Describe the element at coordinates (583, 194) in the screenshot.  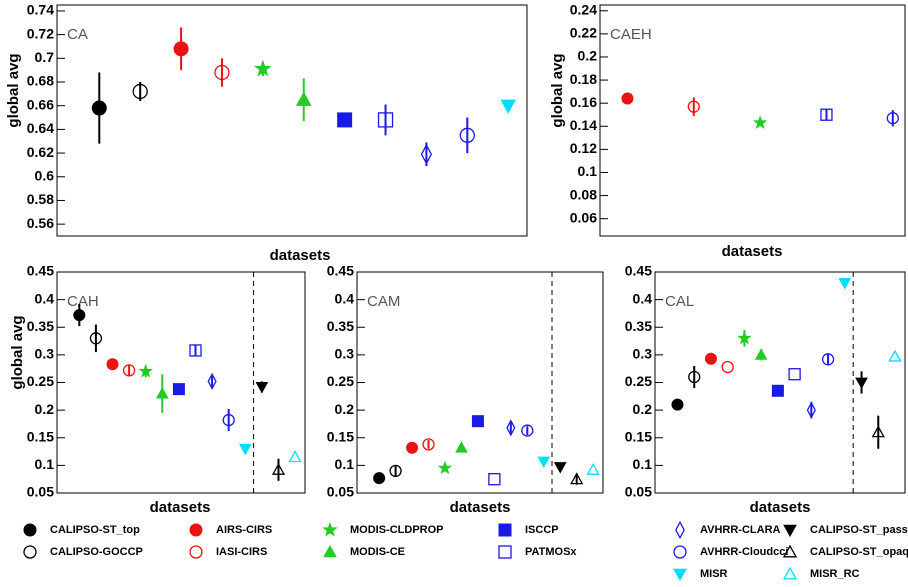
I see `y-tick-label: 0.08` at that location.